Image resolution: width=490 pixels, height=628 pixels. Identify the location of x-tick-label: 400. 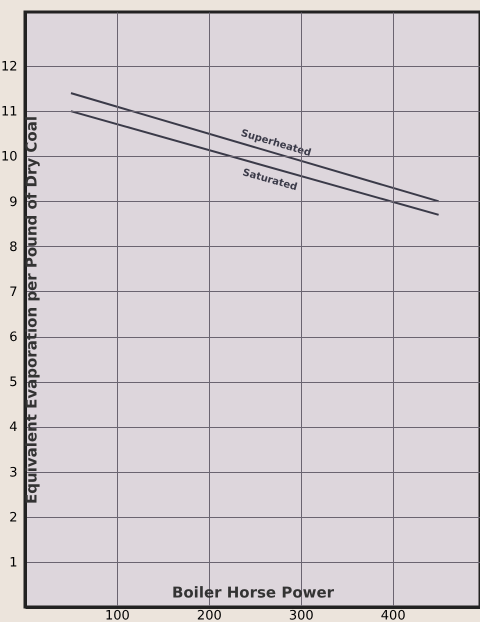
(393, 616).